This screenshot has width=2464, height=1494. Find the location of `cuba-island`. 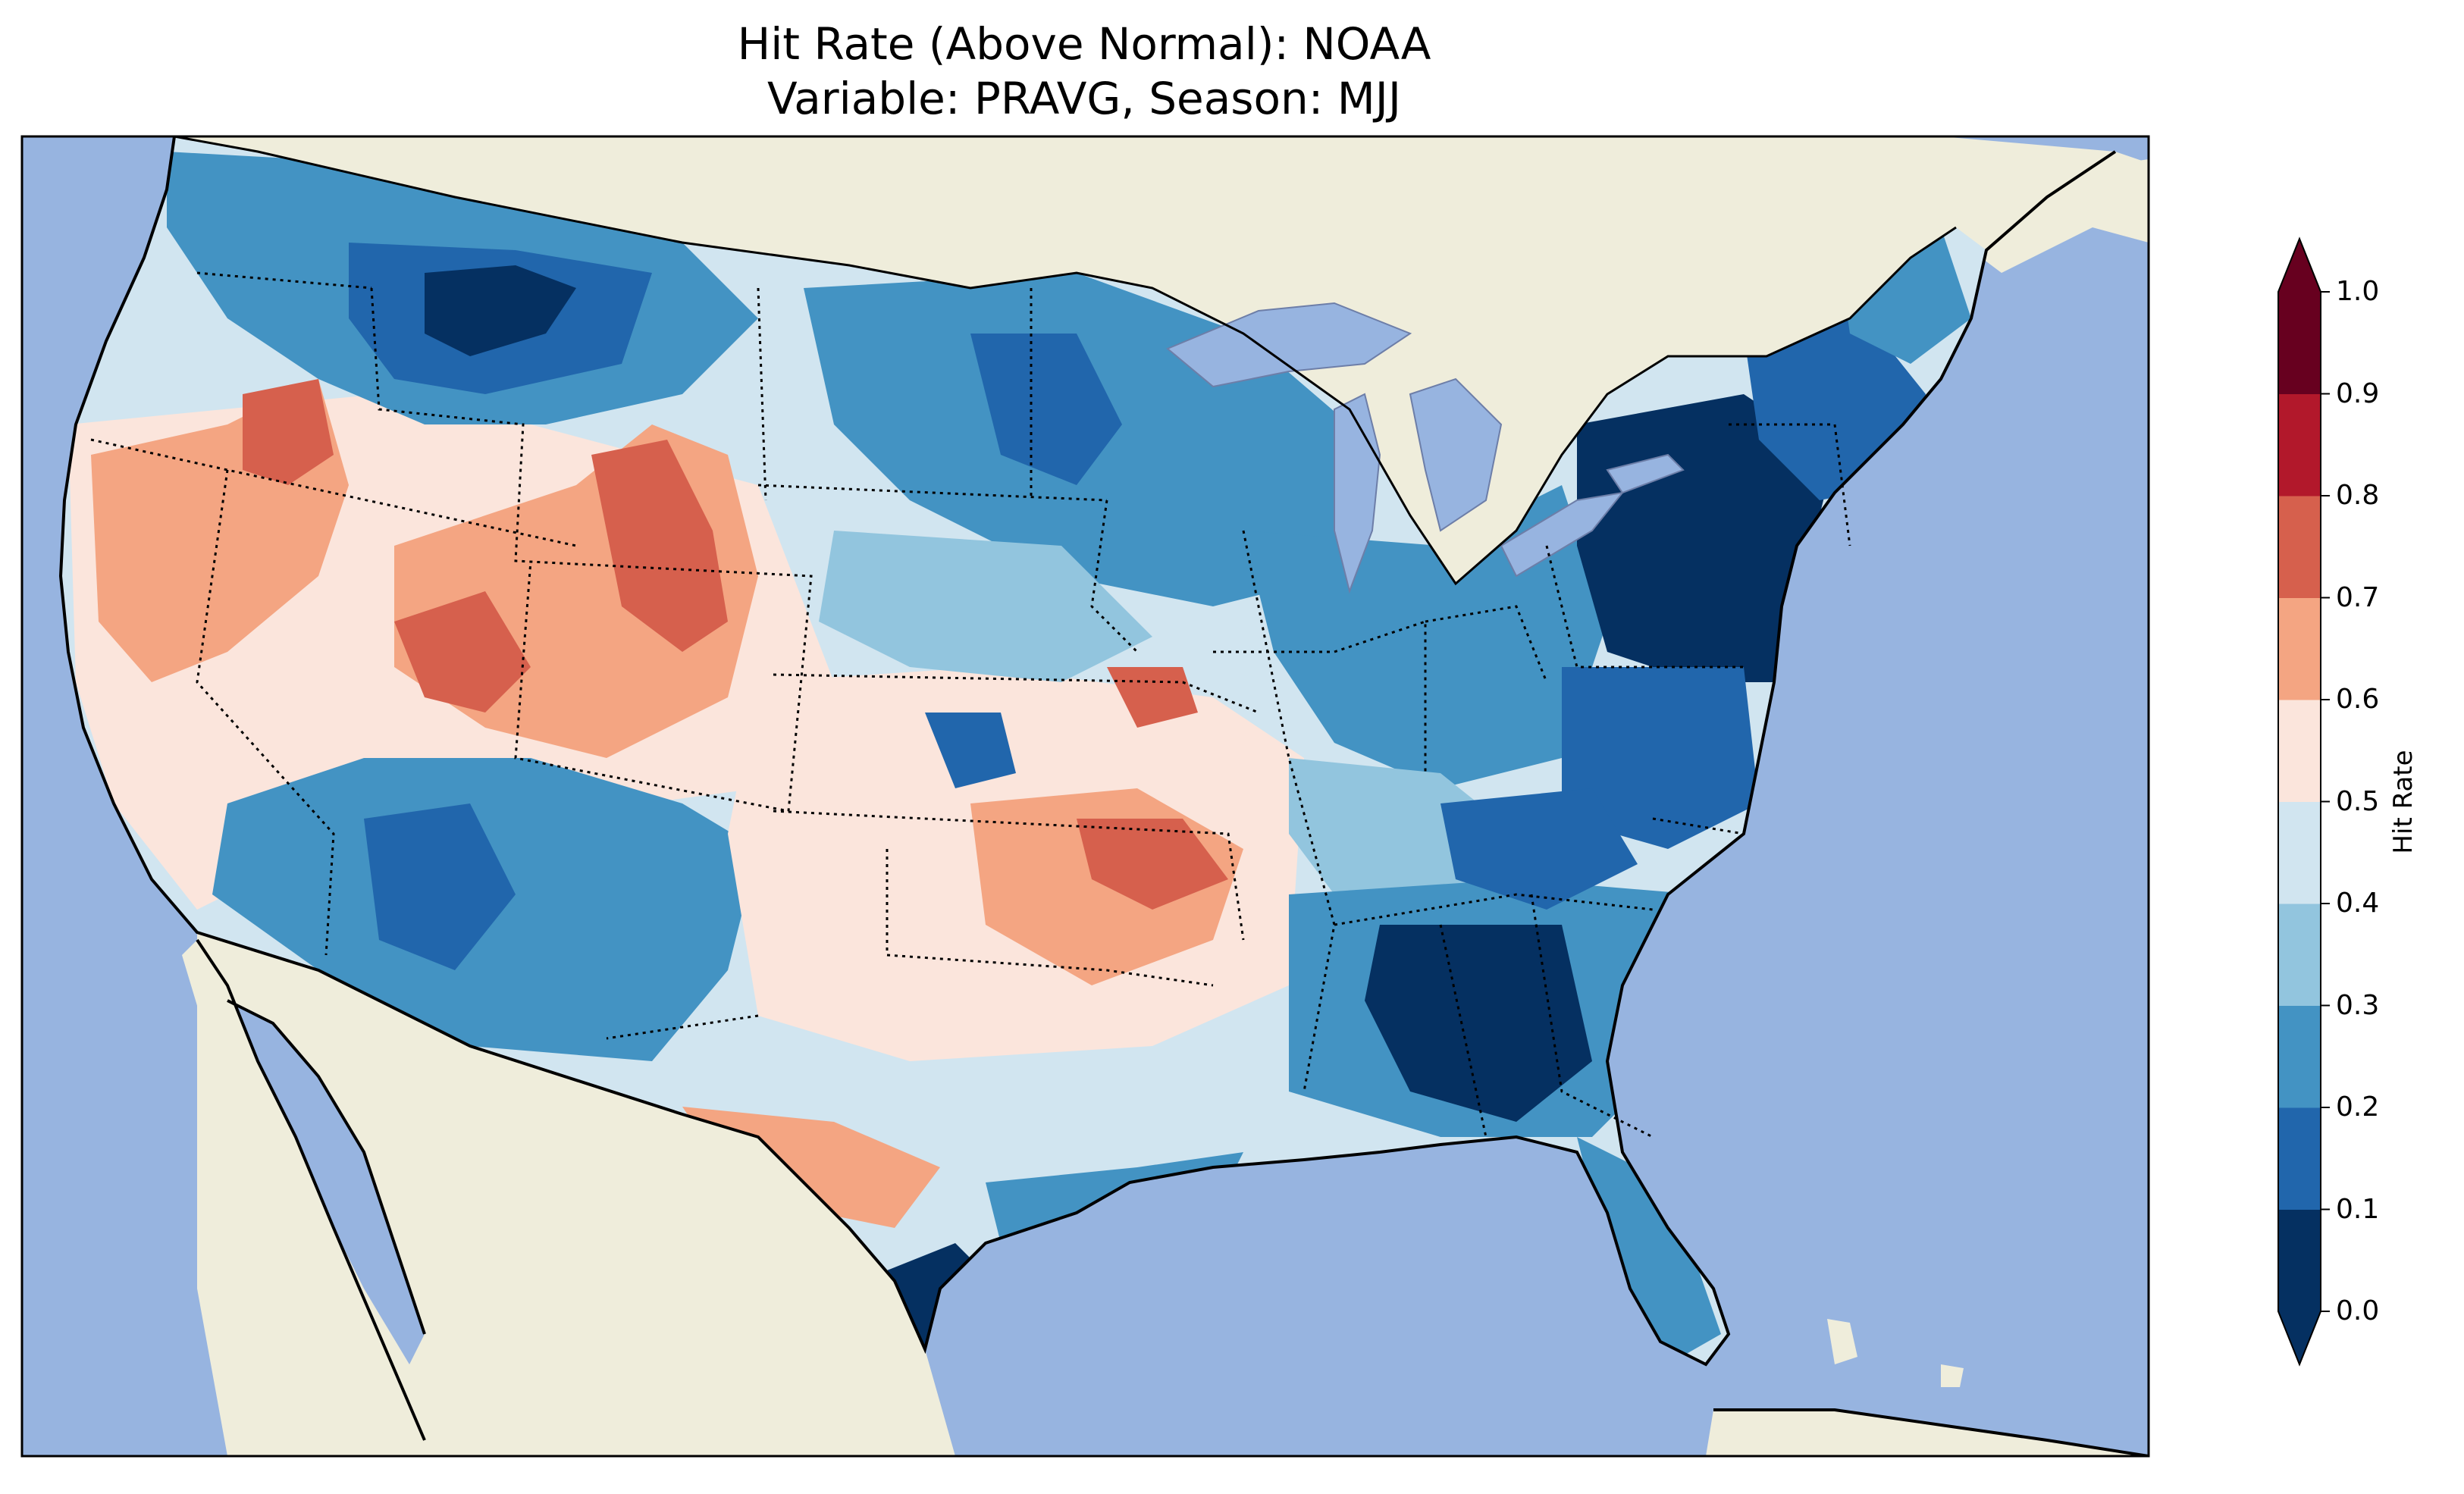

cuba-island is located at coordinates (1927, 1433).